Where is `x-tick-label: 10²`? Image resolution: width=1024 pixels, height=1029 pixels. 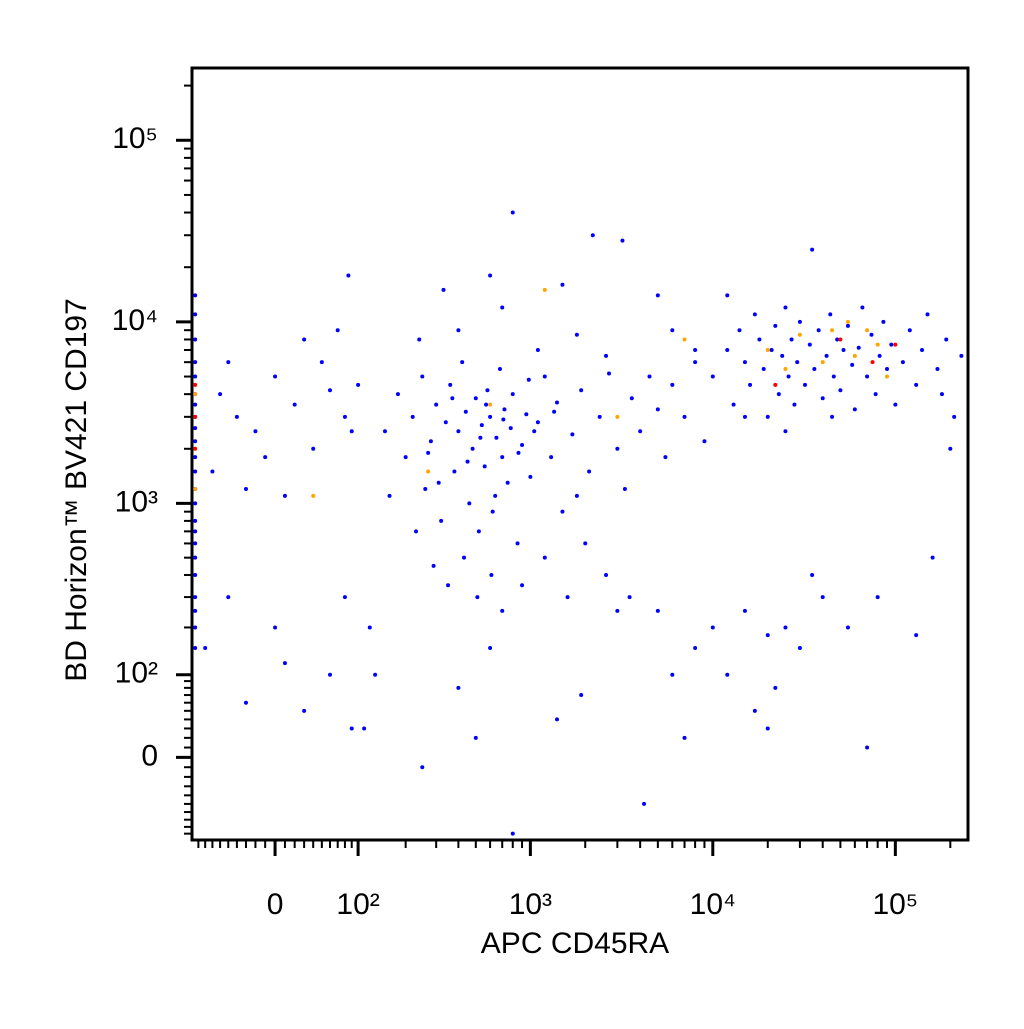 x-tick-label: 10² is located at coordinates (357, 904).